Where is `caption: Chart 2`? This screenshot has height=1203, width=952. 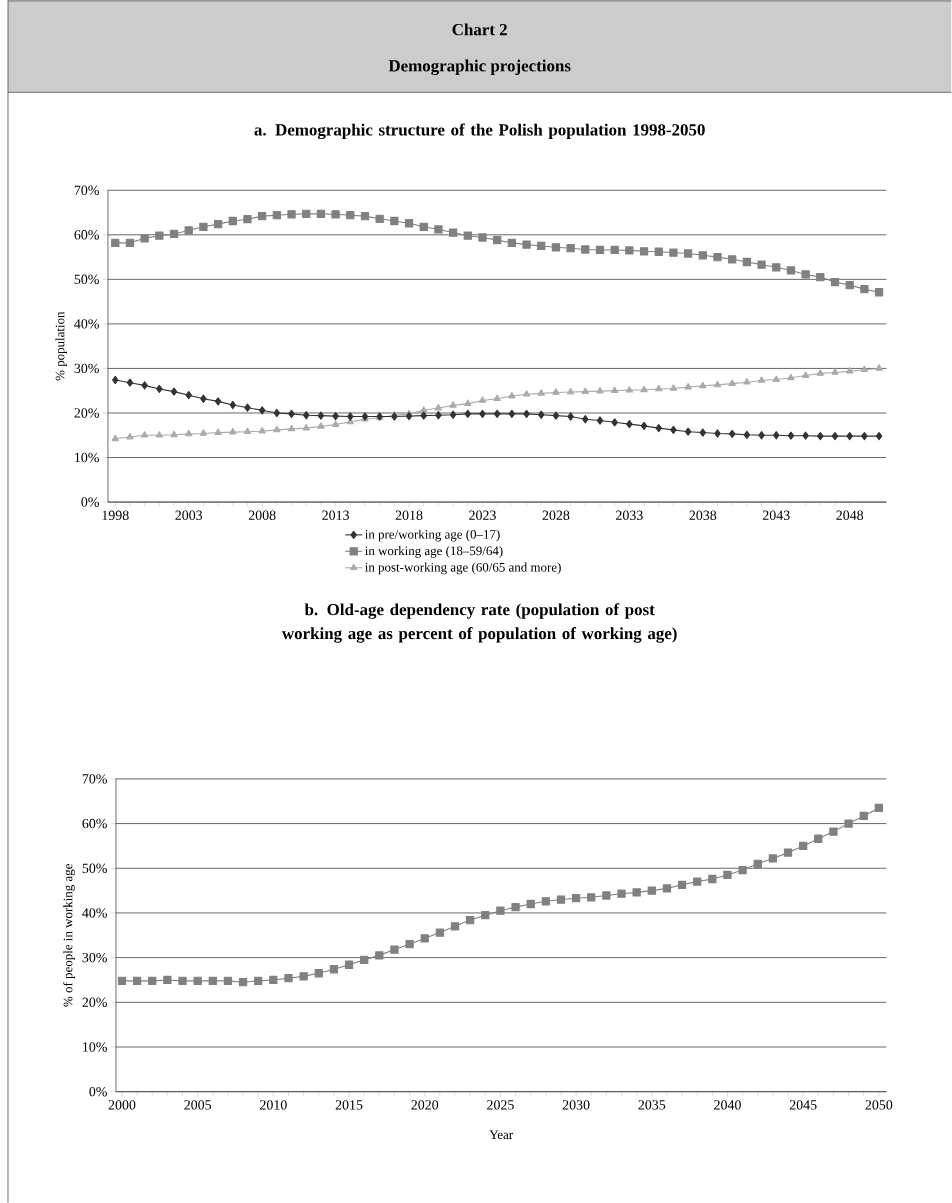 caption: Chart 2 is located at coordinates (480, 29).